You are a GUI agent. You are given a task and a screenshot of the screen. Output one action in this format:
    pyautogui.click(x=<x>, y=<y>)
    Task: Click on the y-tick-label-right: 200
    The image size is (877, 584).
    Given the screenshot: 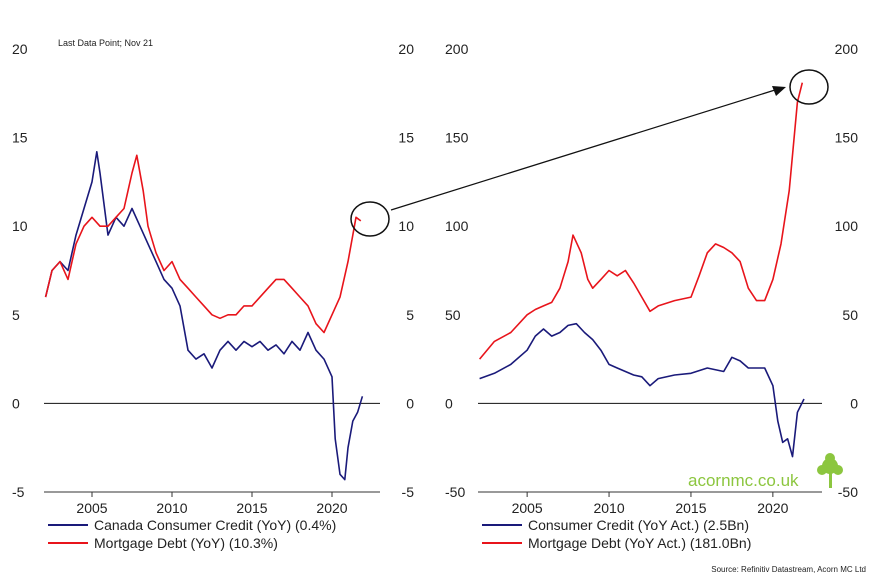 What is the action you would take?
    pyautogui.click(x=847, y=49)
    